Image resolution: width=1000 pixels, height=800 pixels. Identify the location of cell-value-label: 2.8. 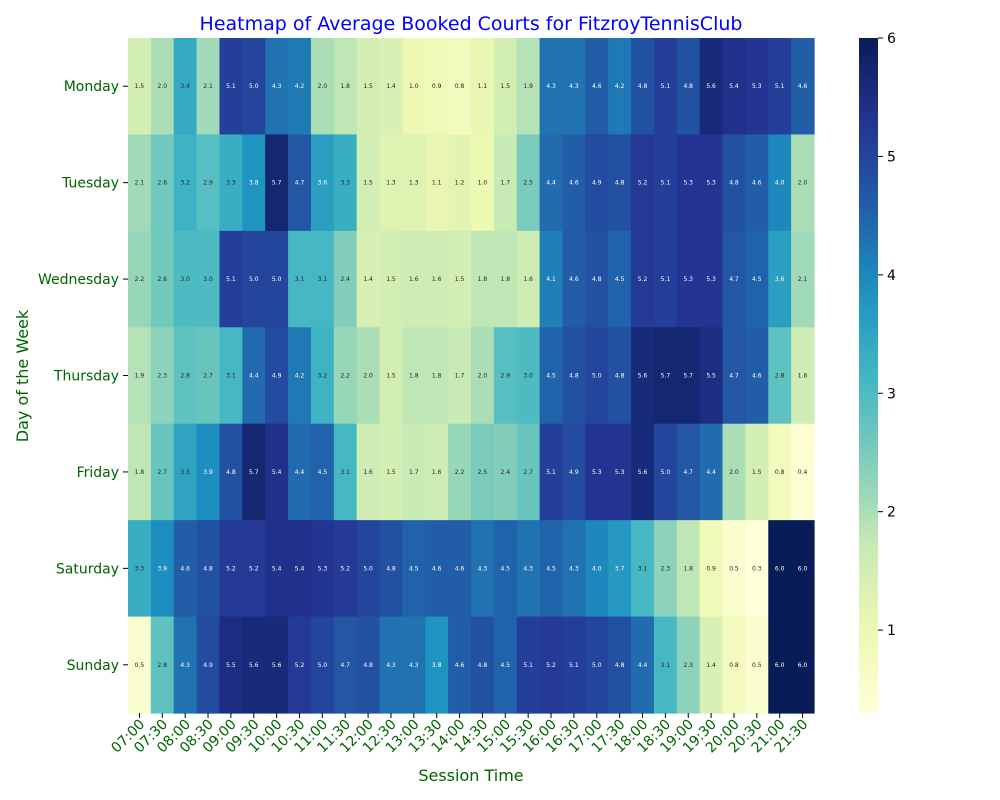
(185, 376).